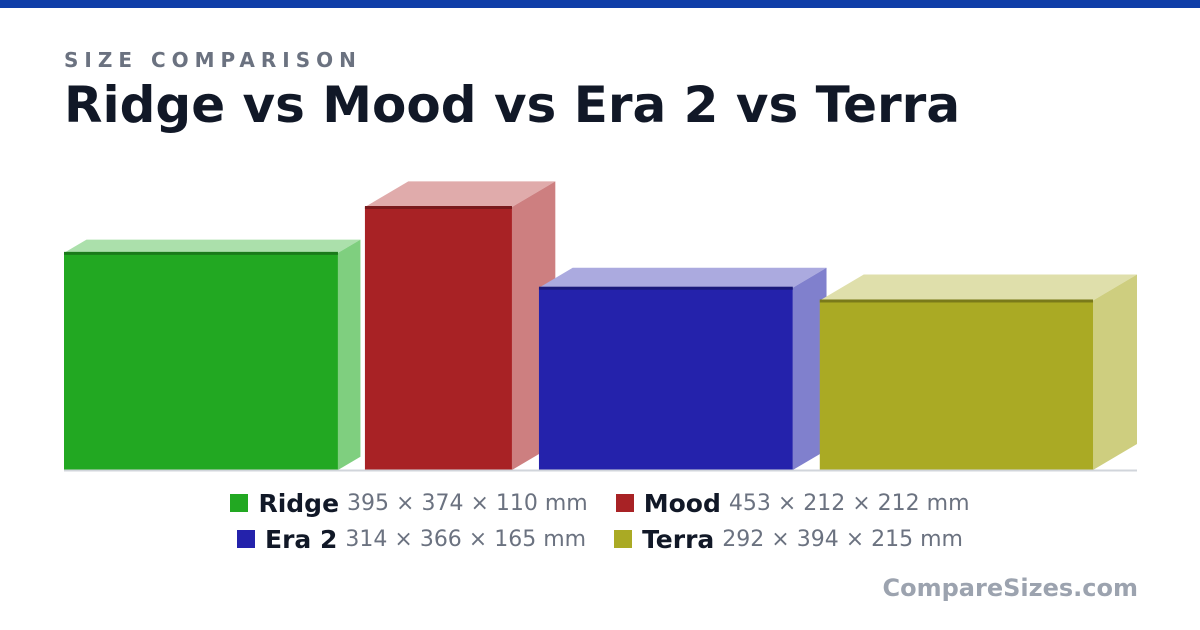 This screenshot has width=1200, height=630. What do you see at coordinates (201, 361) in the screenshot?
I see `bar-front-face-ridge` at bounding box center [201, 361].